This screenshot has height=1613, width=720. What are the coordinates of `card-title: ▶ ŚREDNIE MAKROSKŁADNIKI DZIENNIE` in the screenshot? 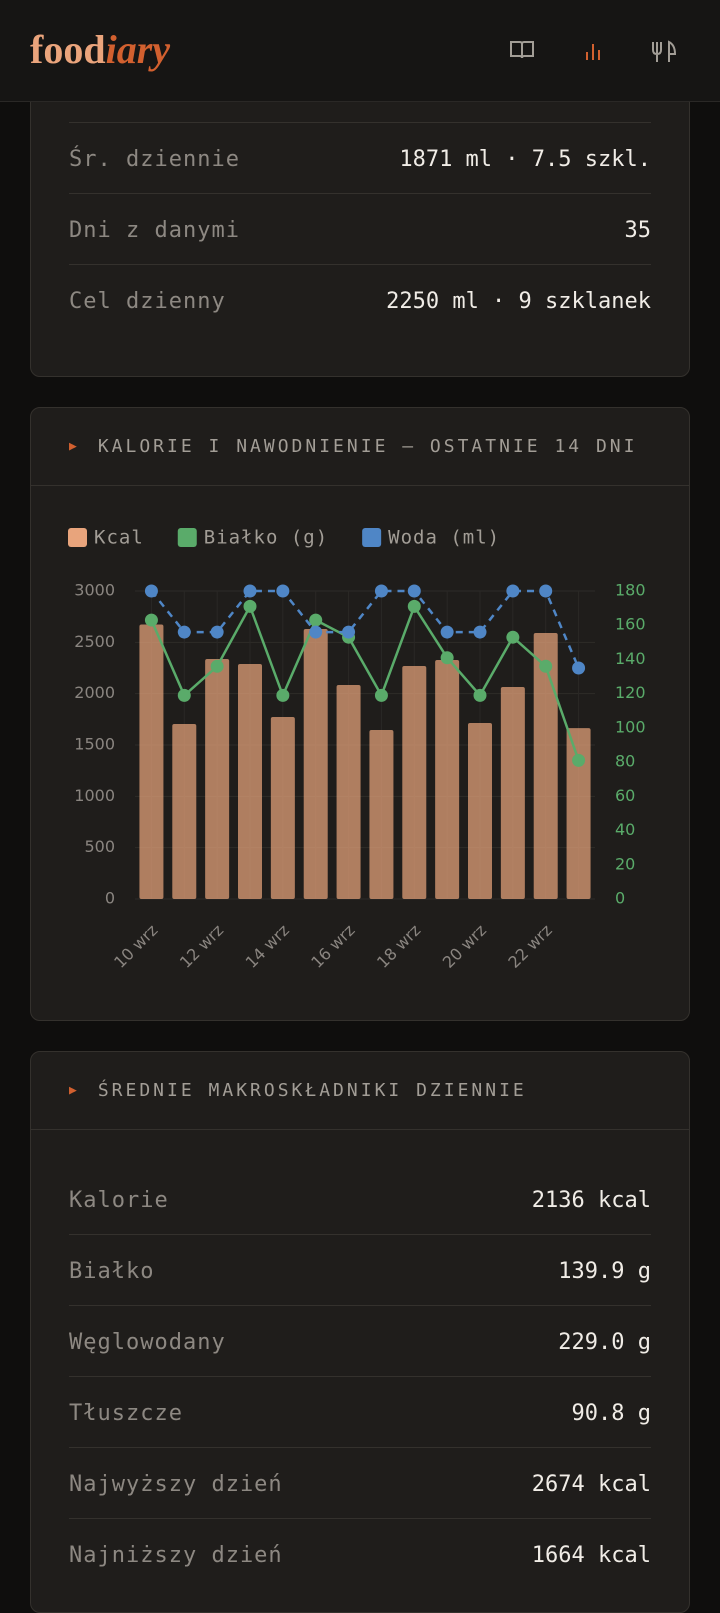 It's located at (360, 1091).